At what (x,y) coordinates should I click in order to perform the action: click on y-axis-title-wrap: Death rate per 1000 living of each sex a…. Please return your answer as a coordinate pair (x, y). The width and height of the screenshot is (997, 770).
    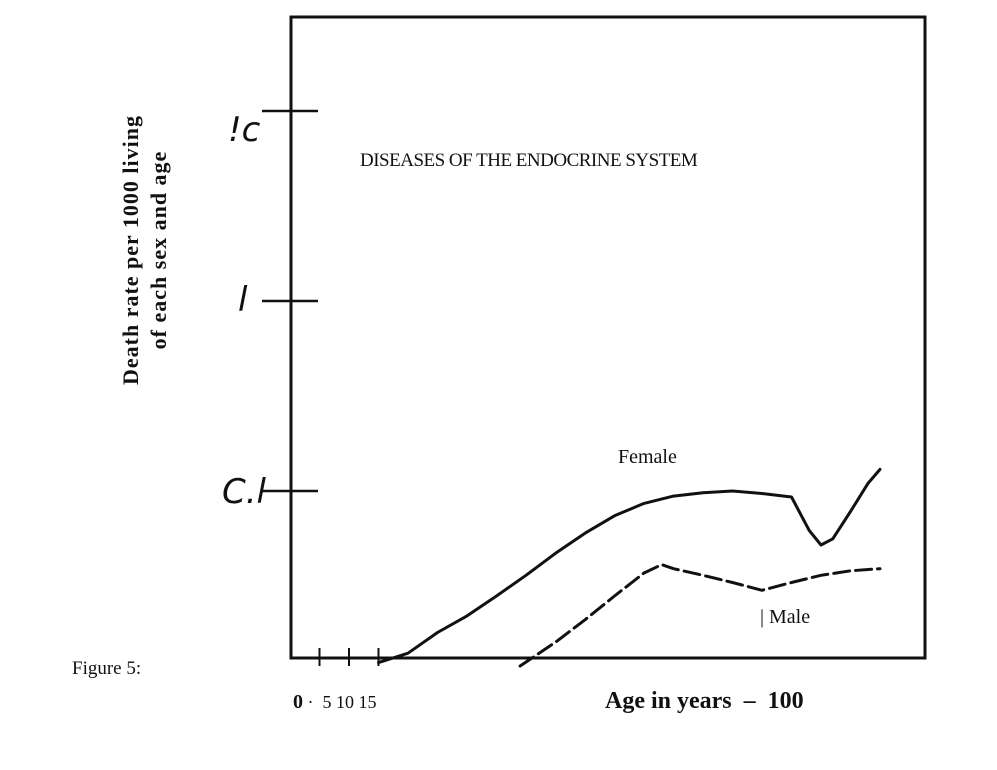
    Looking at the image, I should click on (145, 250).